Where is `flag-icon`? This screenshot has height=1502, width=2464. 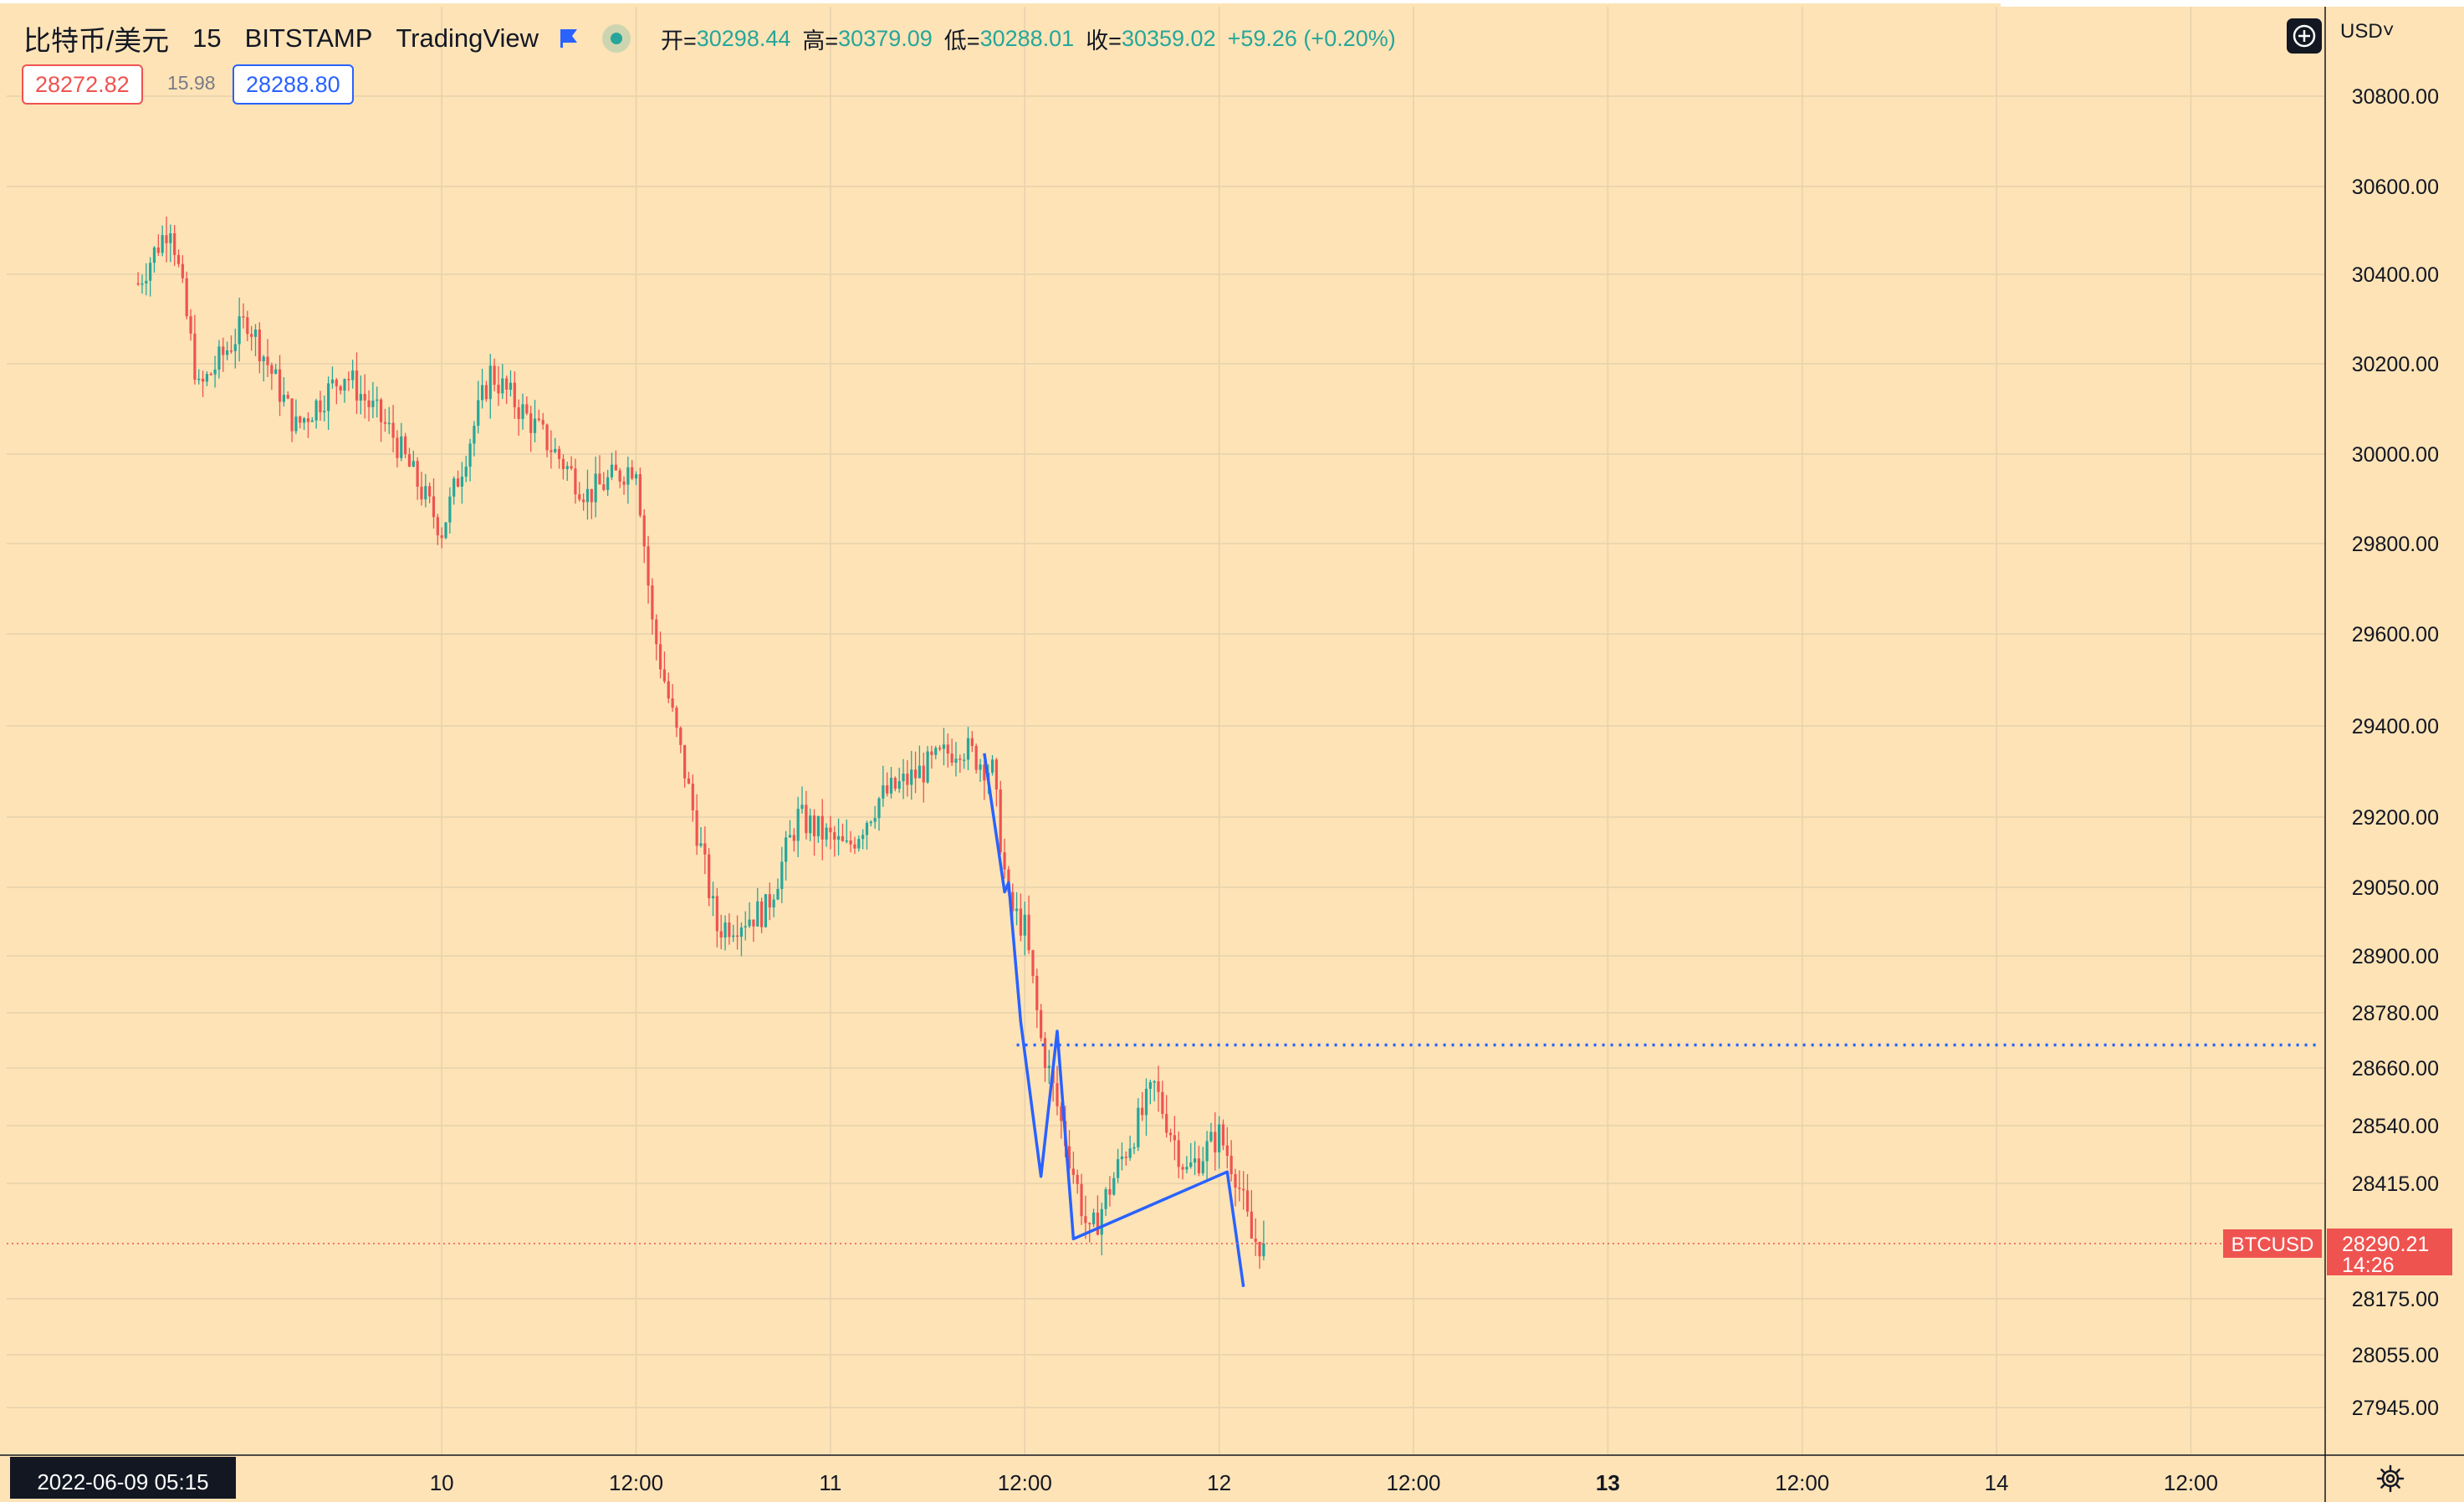 flag-icon is located at coordinates (569, 38).